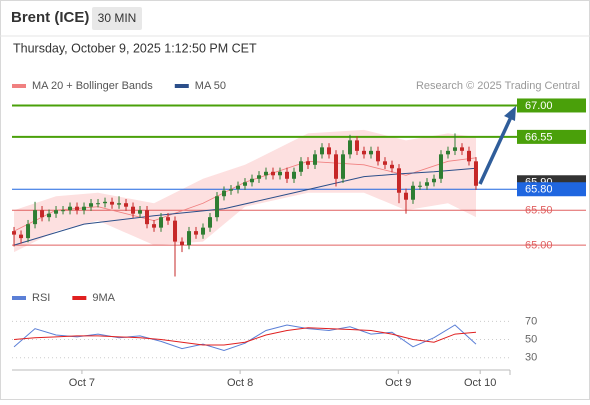 Image resolution: width=590 pixels, height=405 pixels. What do you see at coordinates (92, 86) in the screenshot?
I see `legend-label: MA 20 + Bollinger Bands` at bounding box center [92, 86].